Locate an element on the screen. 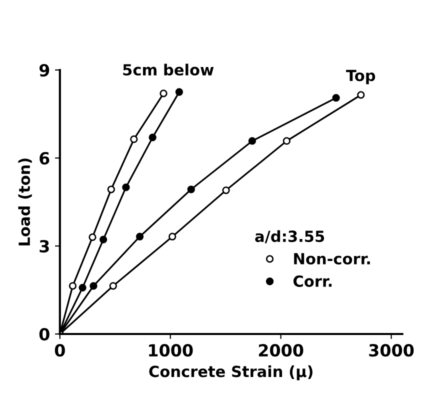 This screenshot has width=428, height=400. y-tick-label: 3 is located at coordinates (44, 246).